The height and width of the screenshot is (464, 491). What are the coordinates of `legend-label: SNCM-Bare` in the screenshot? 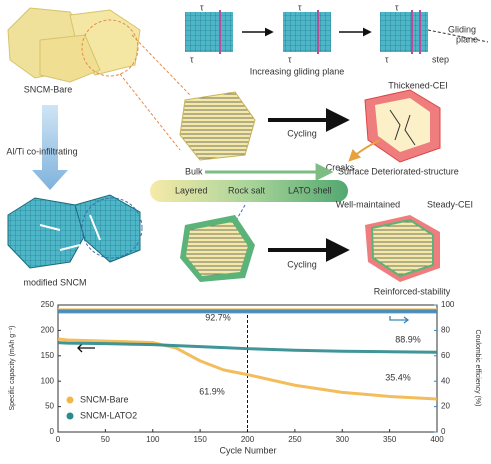 It's located at (104, 399).